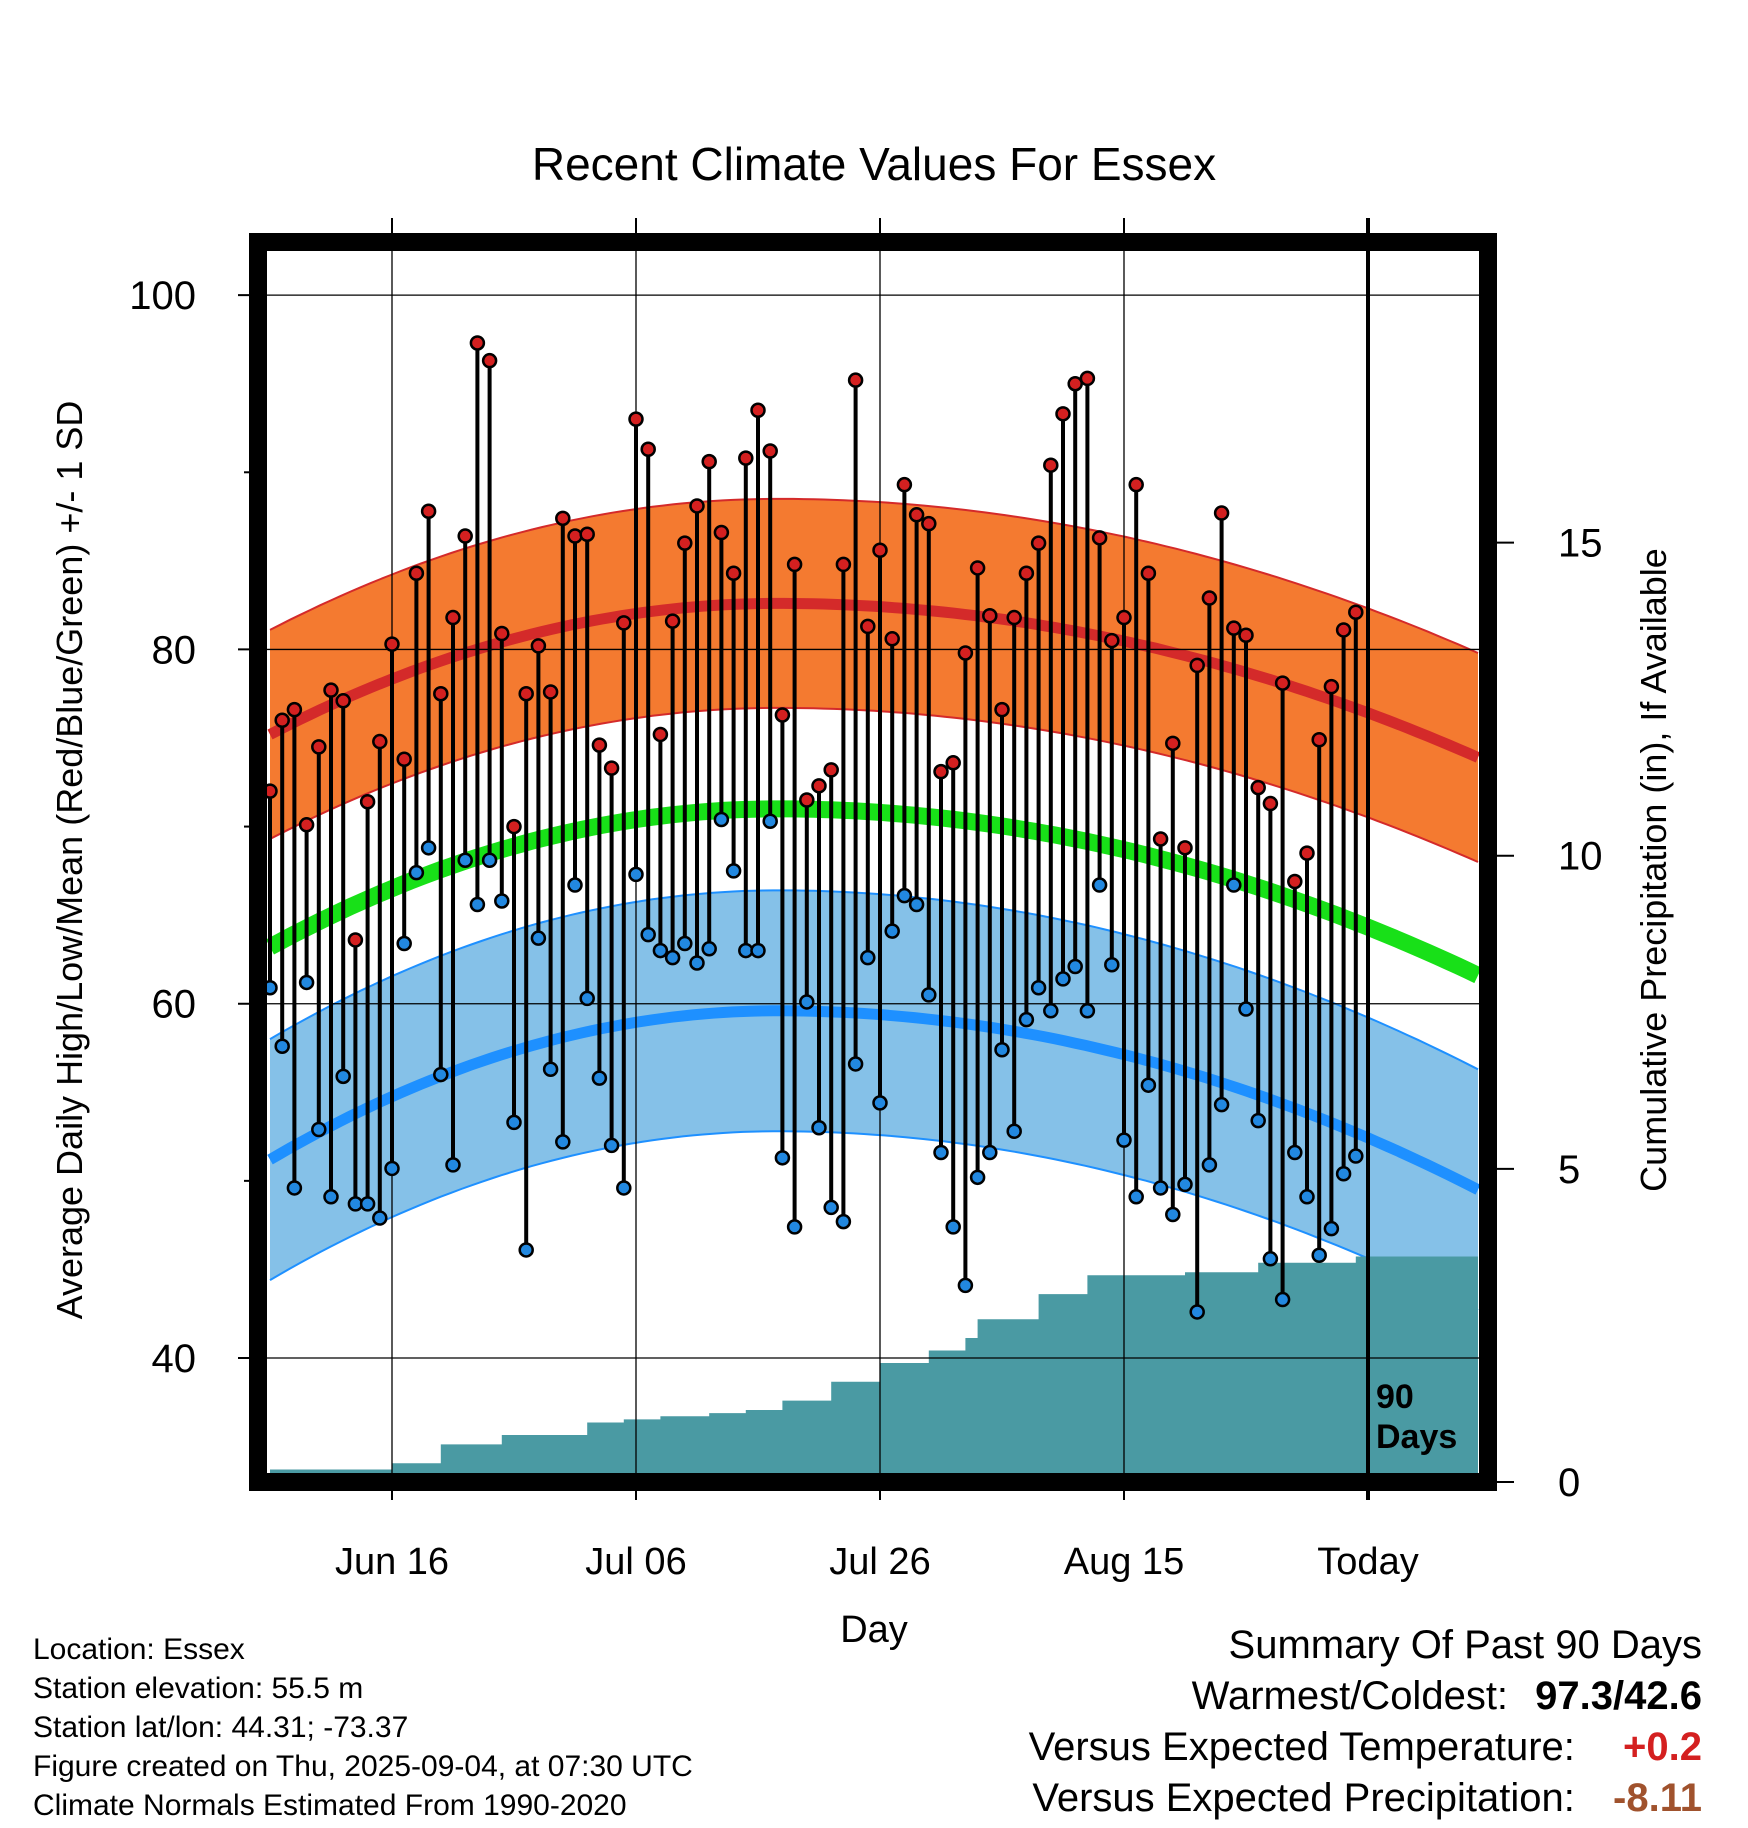 This screenshot has width=1748, height=1828. Describe the element at coordinates (874, 980) in the screenshot. I see `low-sd-upper-edge` at that location.